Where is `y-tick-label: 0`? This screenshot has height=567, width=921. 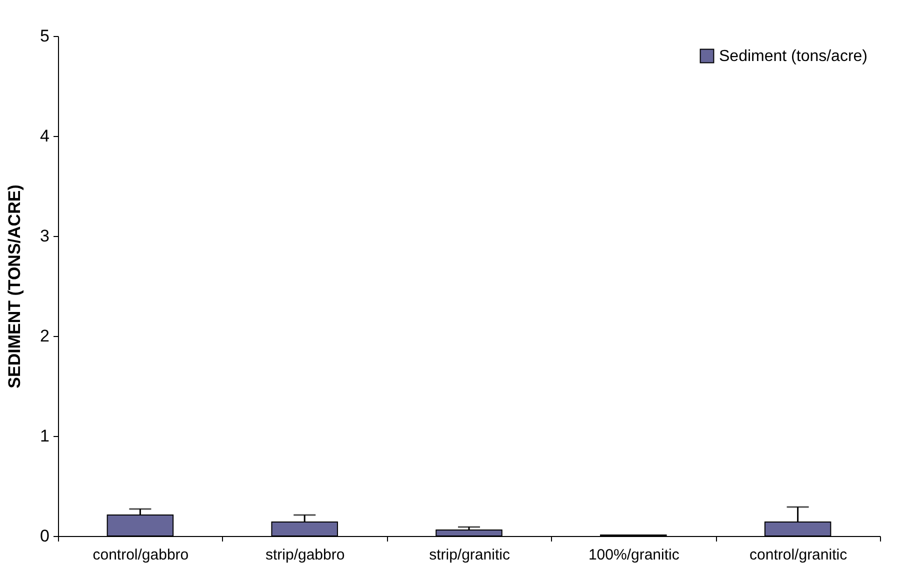
y-tick-label: 0 is located at coordinates (45, 536).